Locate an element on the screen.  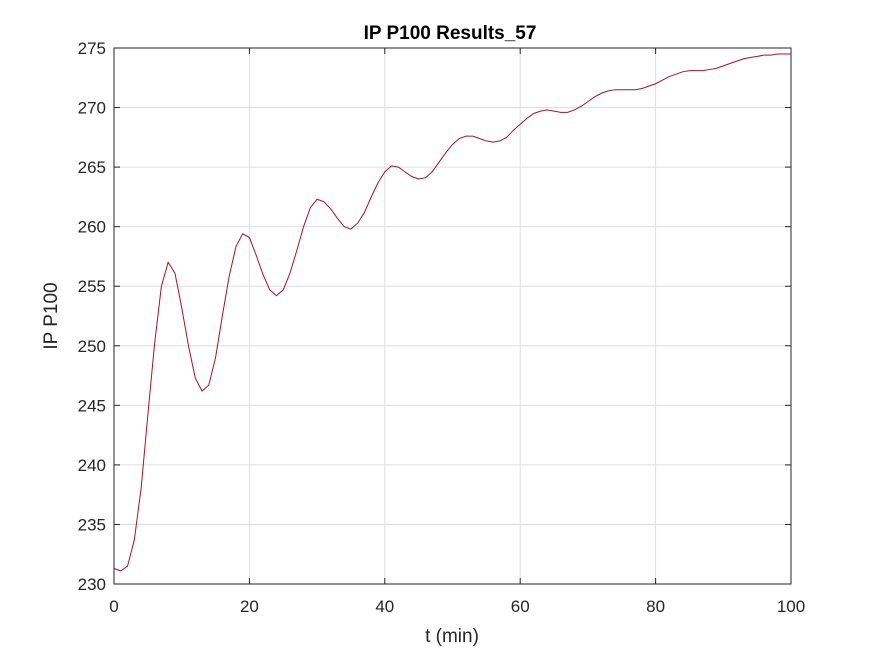
x-axis-label: t (min) is located at coordinates (452, 636).